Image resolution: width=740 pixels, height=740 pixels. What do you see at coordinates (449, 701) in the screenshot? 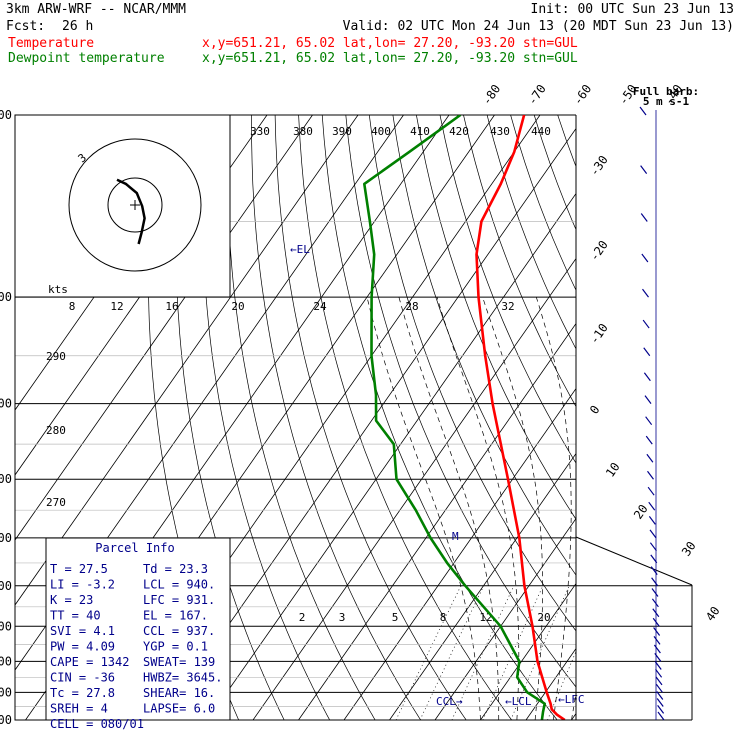
I see `level-mark-ccl: CCL→` at bounding box center [449, 701].